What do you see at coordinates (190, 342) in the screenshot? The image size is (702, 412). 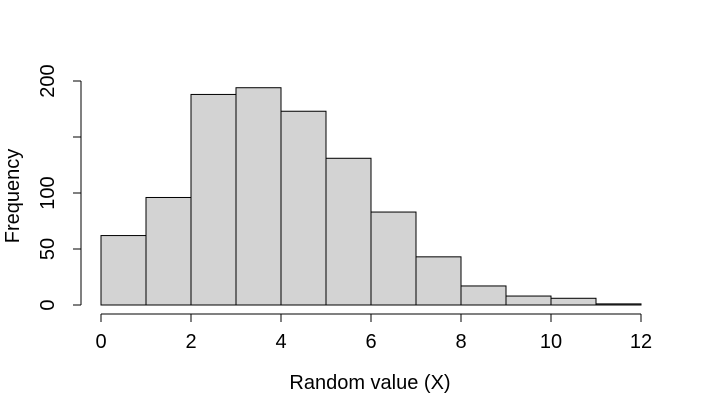 I see `x-tick-label: 2` at bounding box center [190, 342].